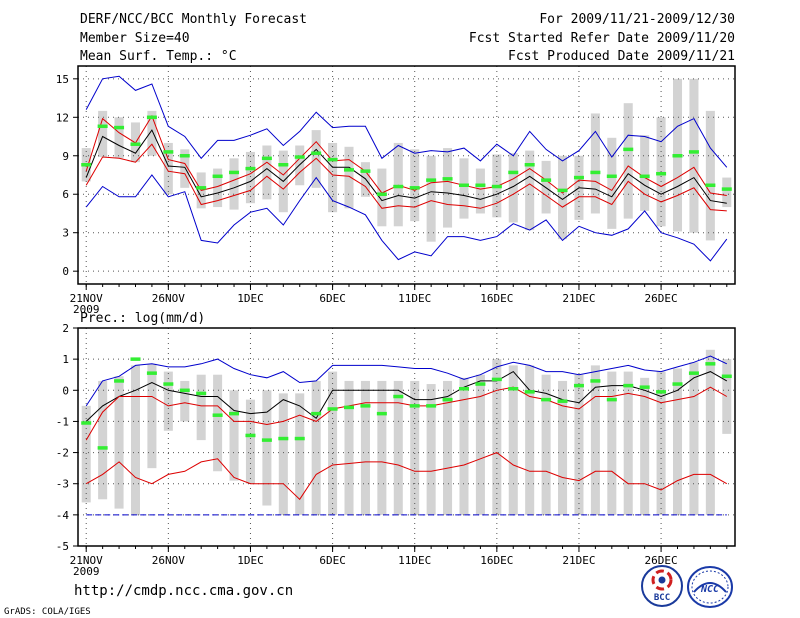  What do you see at coordinates (637, 19) in the screenshot?
I see `forecast-period: For 2009/11/21-2009/12/30` at bounding box center [637, 19].